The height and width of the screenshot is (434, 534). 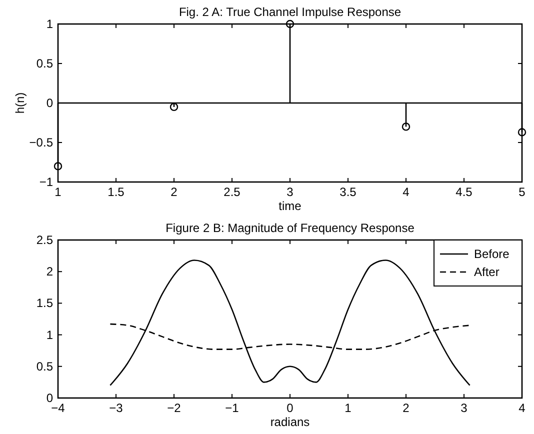 I want to click on x-tick-label: 0, so click(x=290, y=408).